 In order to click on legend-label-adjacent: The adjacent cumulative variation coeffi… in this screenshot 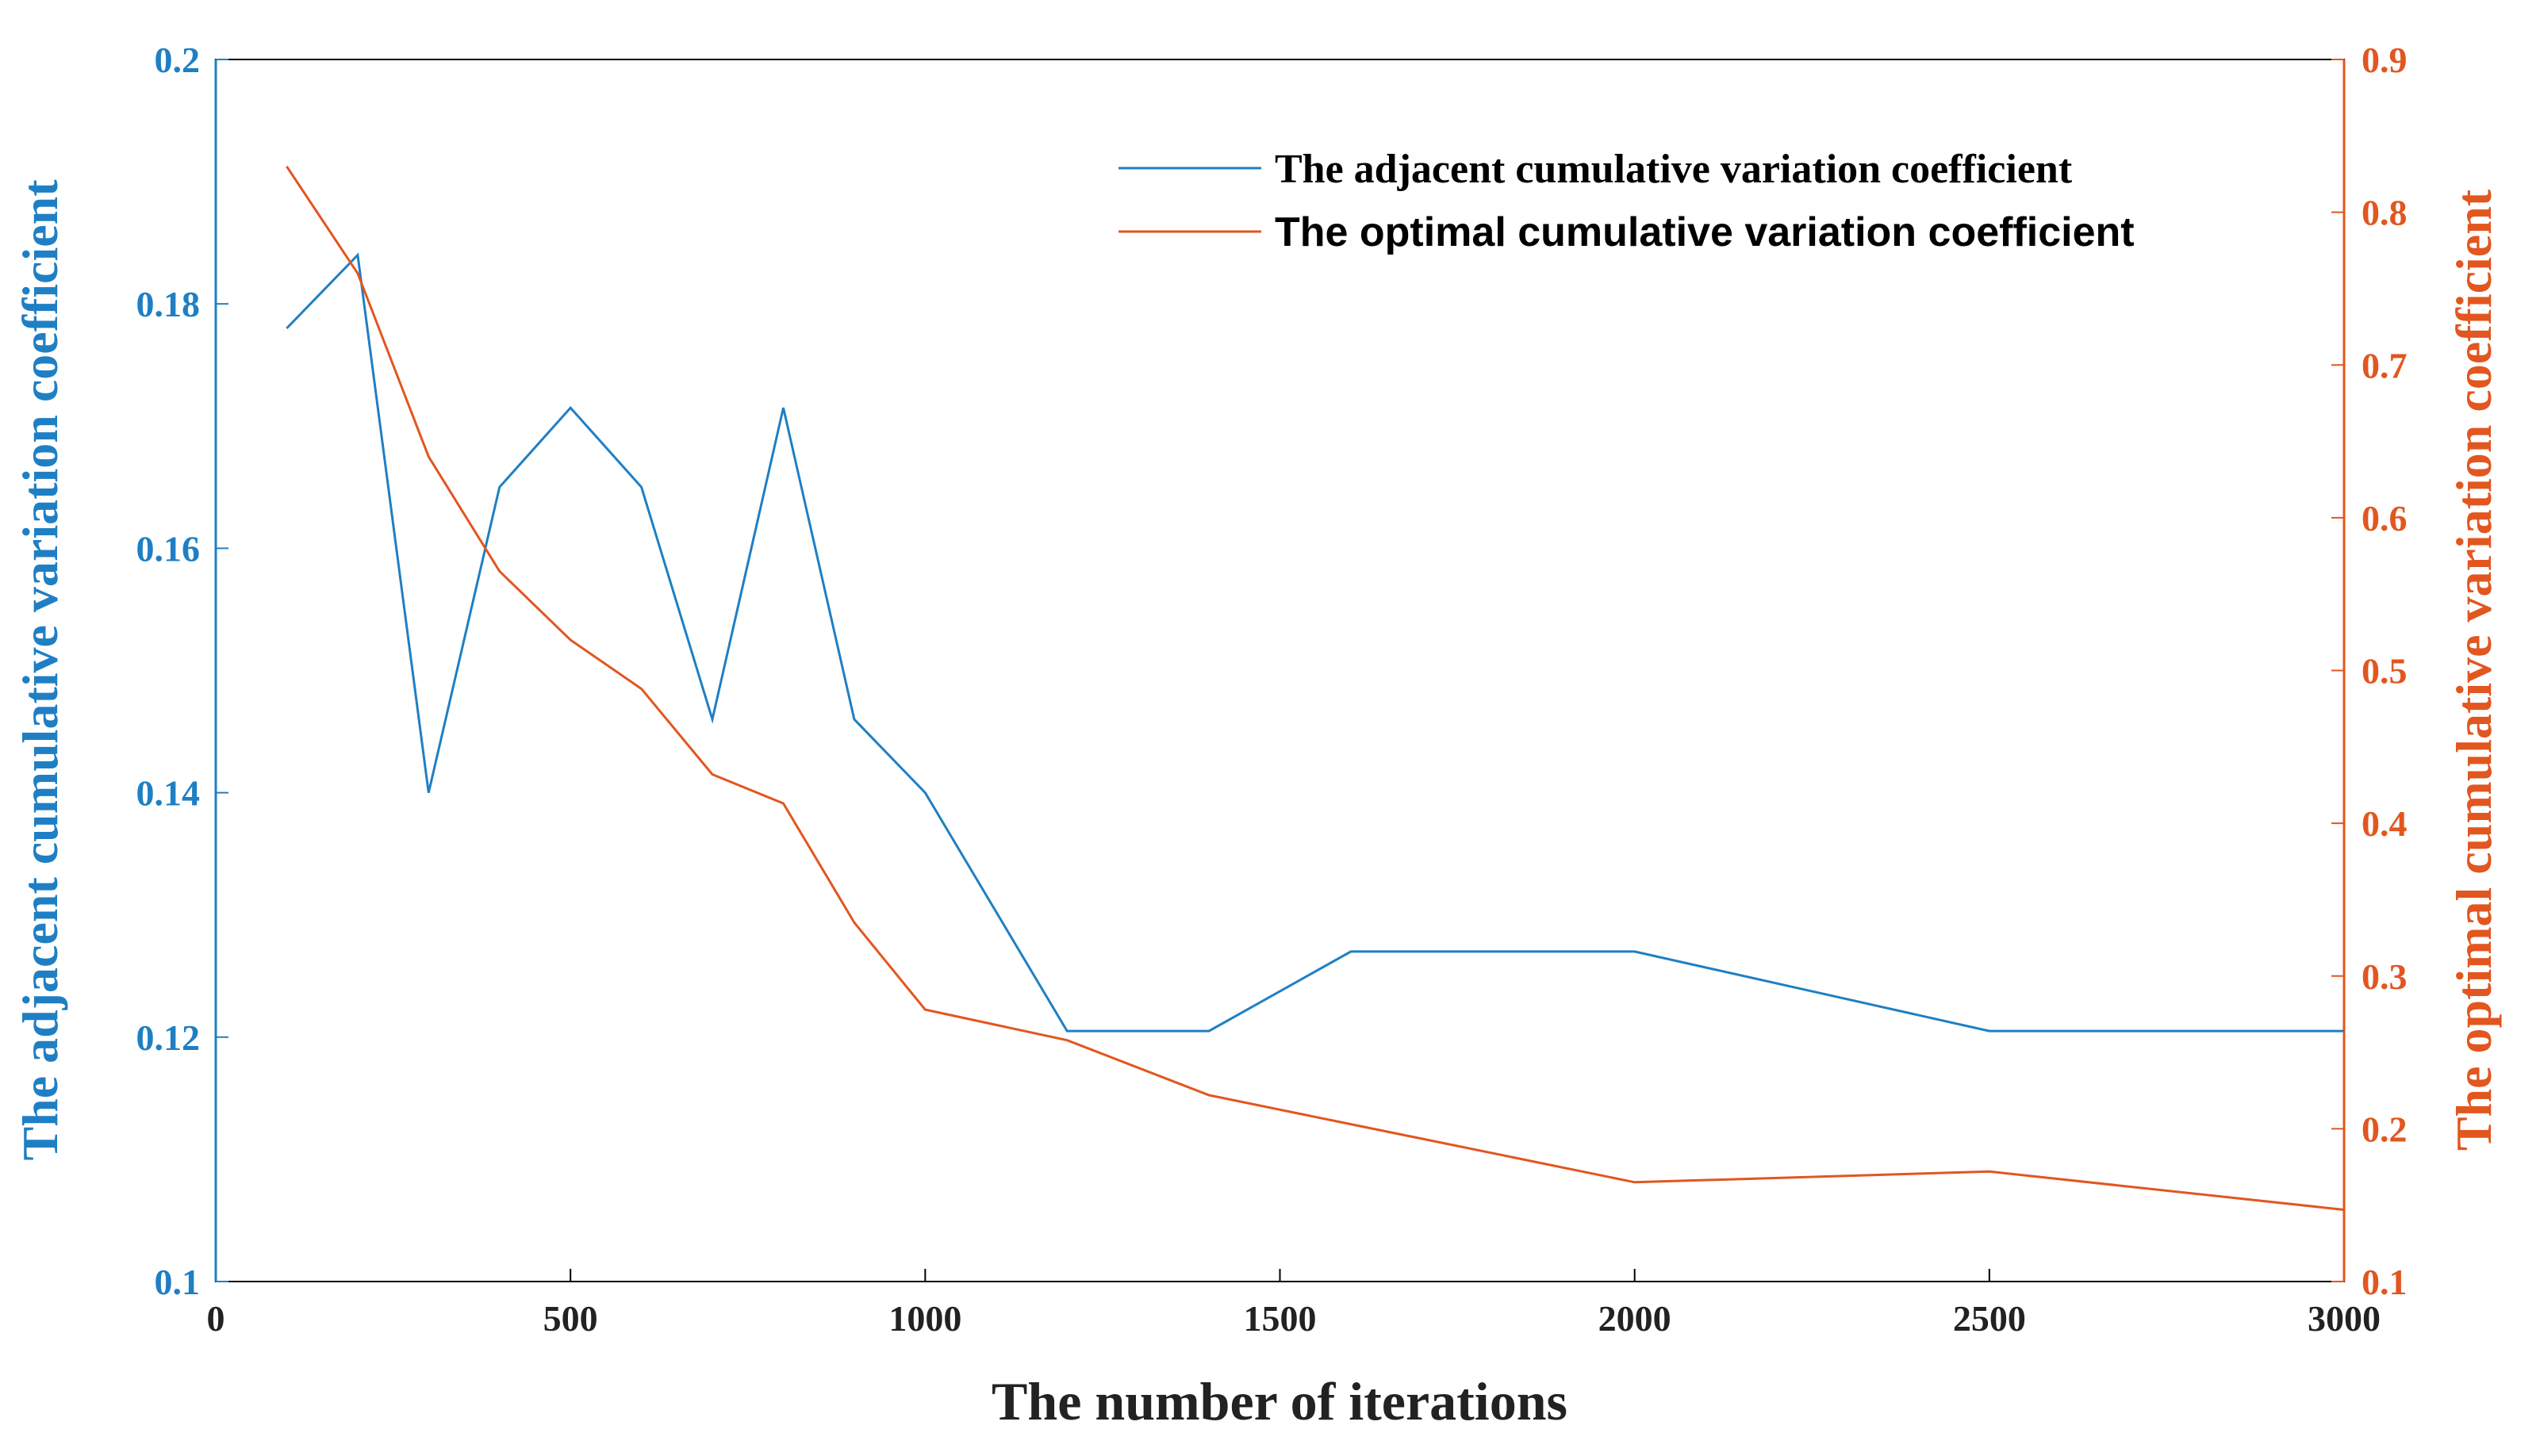, I will do `click(1674, 169)`.